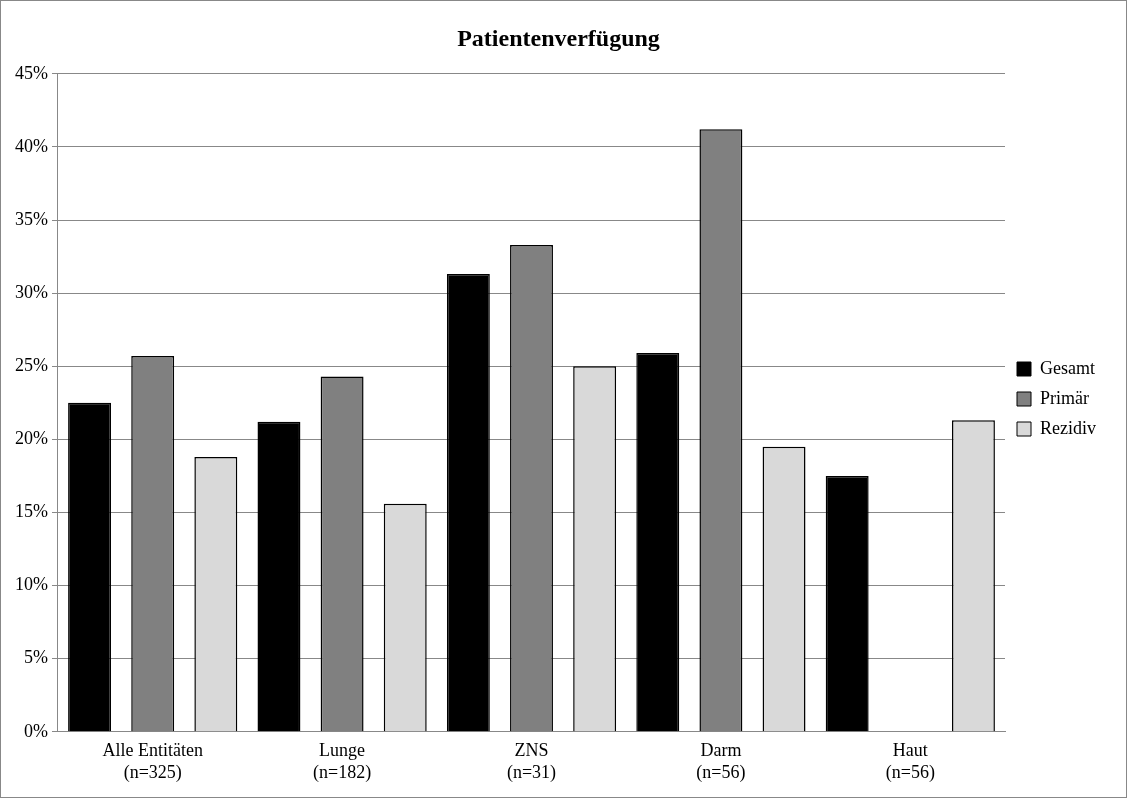 The image size is (1127, 798). Describe the element at coordinates (721, 761) in the screenshot. I see `x-tick-label: Darm (n=56)` at that location.